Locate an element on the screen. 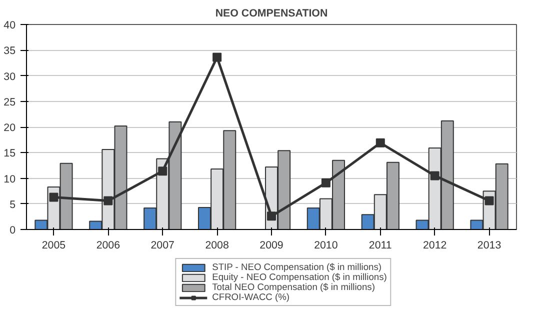 The height and width of the screenshot is (326, 548). x-tick-label: 2007 is located at coordinates (162, 246).